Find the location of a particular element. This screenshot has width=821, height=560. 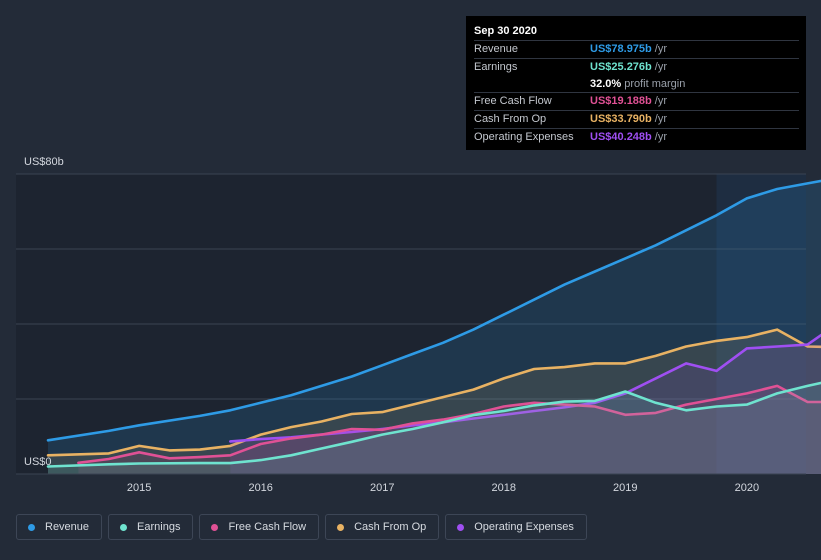

free_cash_flow-line is located at coordinates (449, 424).